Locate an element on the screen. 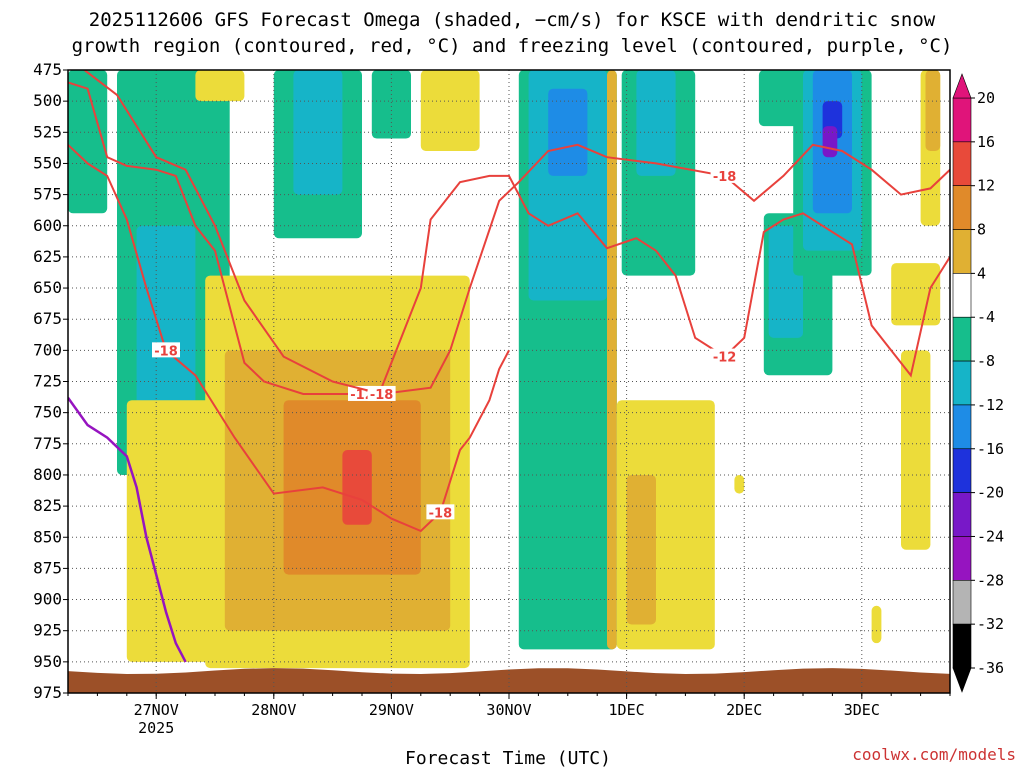  y-tick-label: 625 is located at coordinates (47, 256).